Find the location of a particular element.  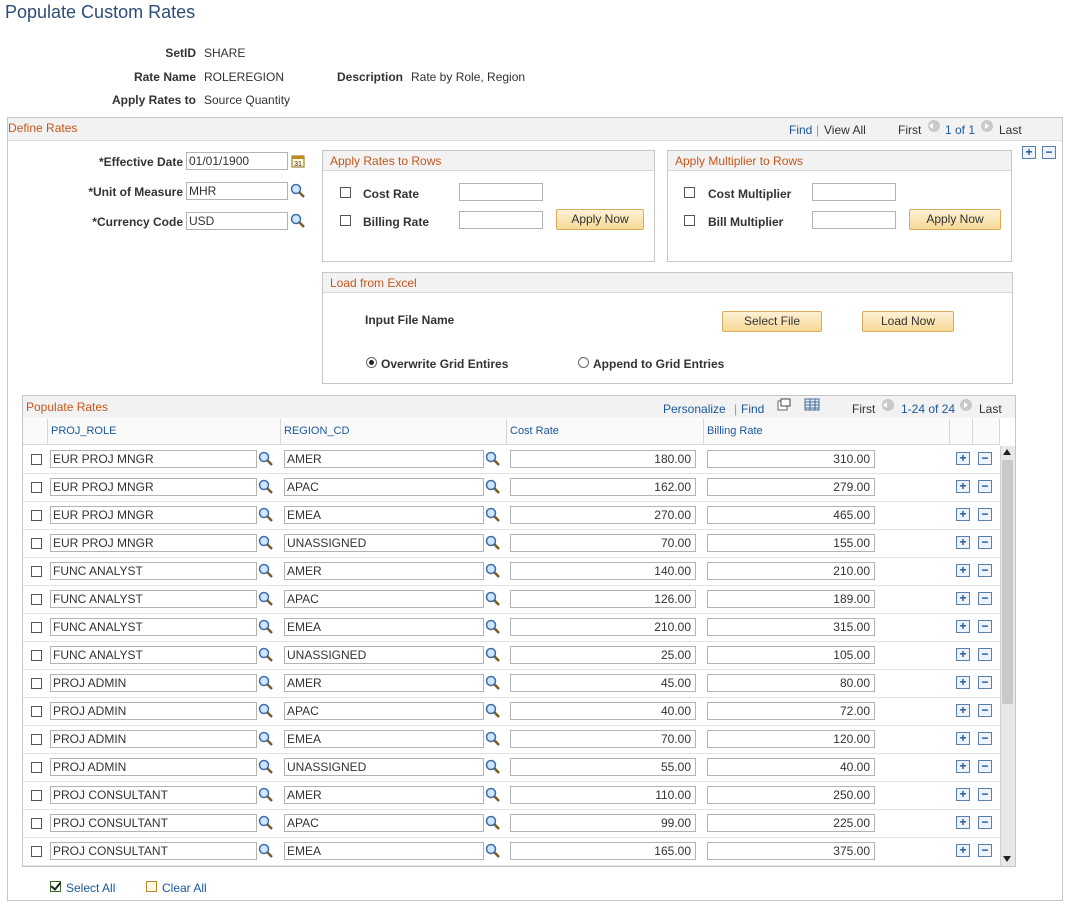

overwrite-radio is located at coordinates (371, 362).